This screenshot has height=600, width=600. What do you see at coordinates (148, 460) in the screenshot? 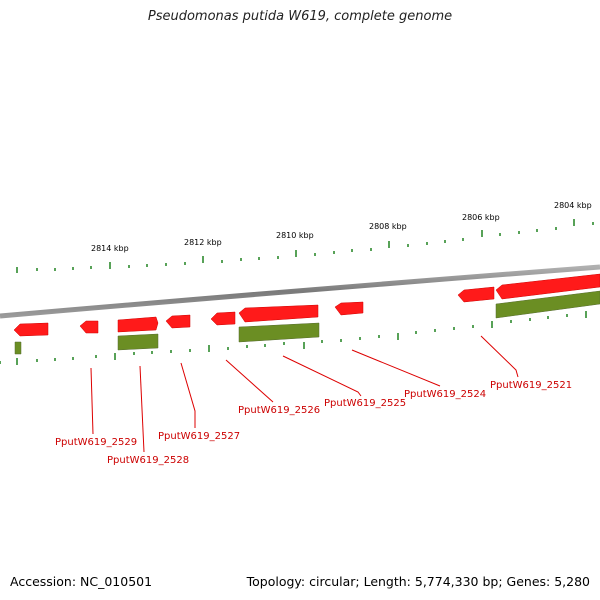
I see `gene-label: PputW619_2528` at bounding box center [148, 460].